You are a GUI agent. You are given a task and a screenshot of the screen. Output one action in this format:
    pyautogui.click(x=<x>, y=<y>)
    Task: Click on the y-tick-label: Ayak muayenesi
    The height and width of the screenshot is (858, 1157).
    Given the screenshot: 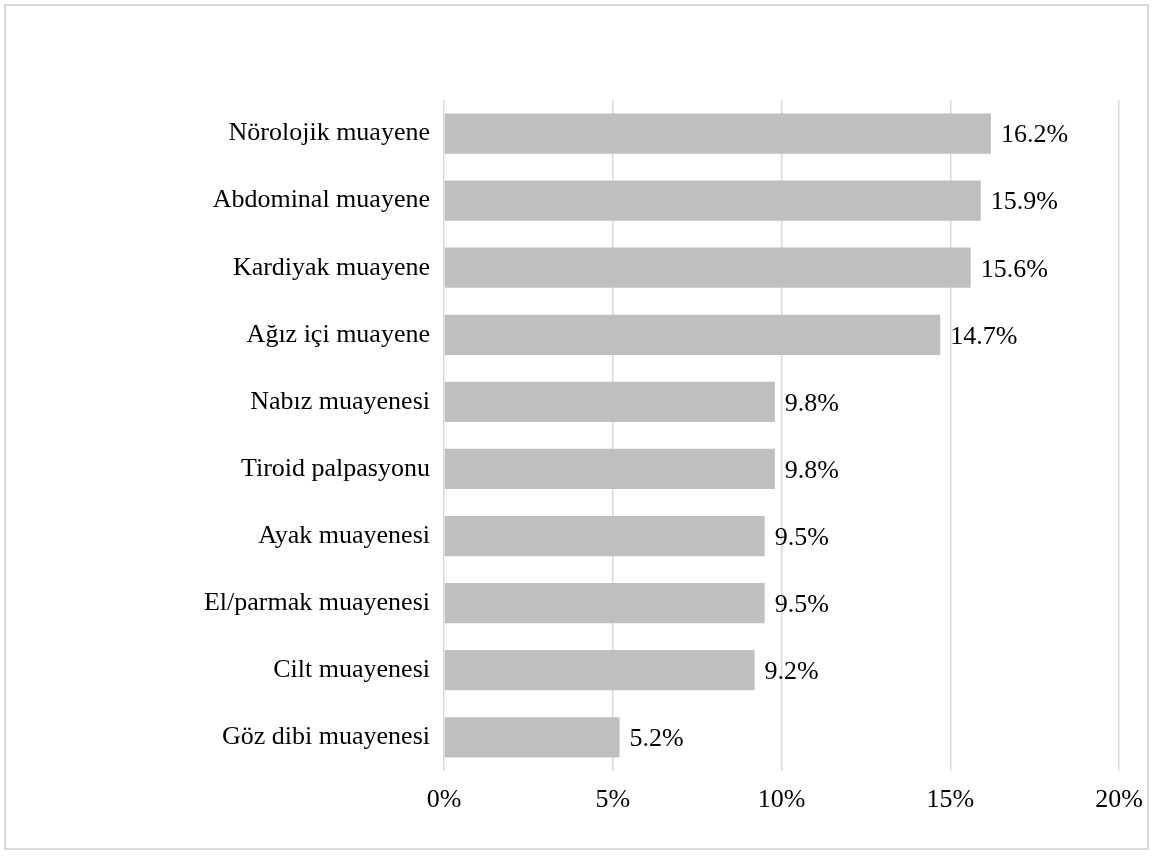 What is the action you would take?
    pyautogui.click(x=344, y=534)
    